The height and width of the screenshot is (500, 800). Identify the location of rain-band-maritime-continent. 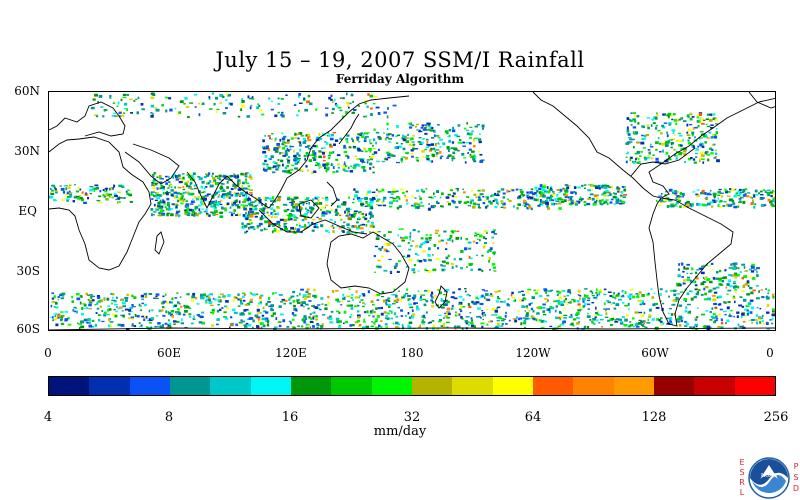
(308, 215).